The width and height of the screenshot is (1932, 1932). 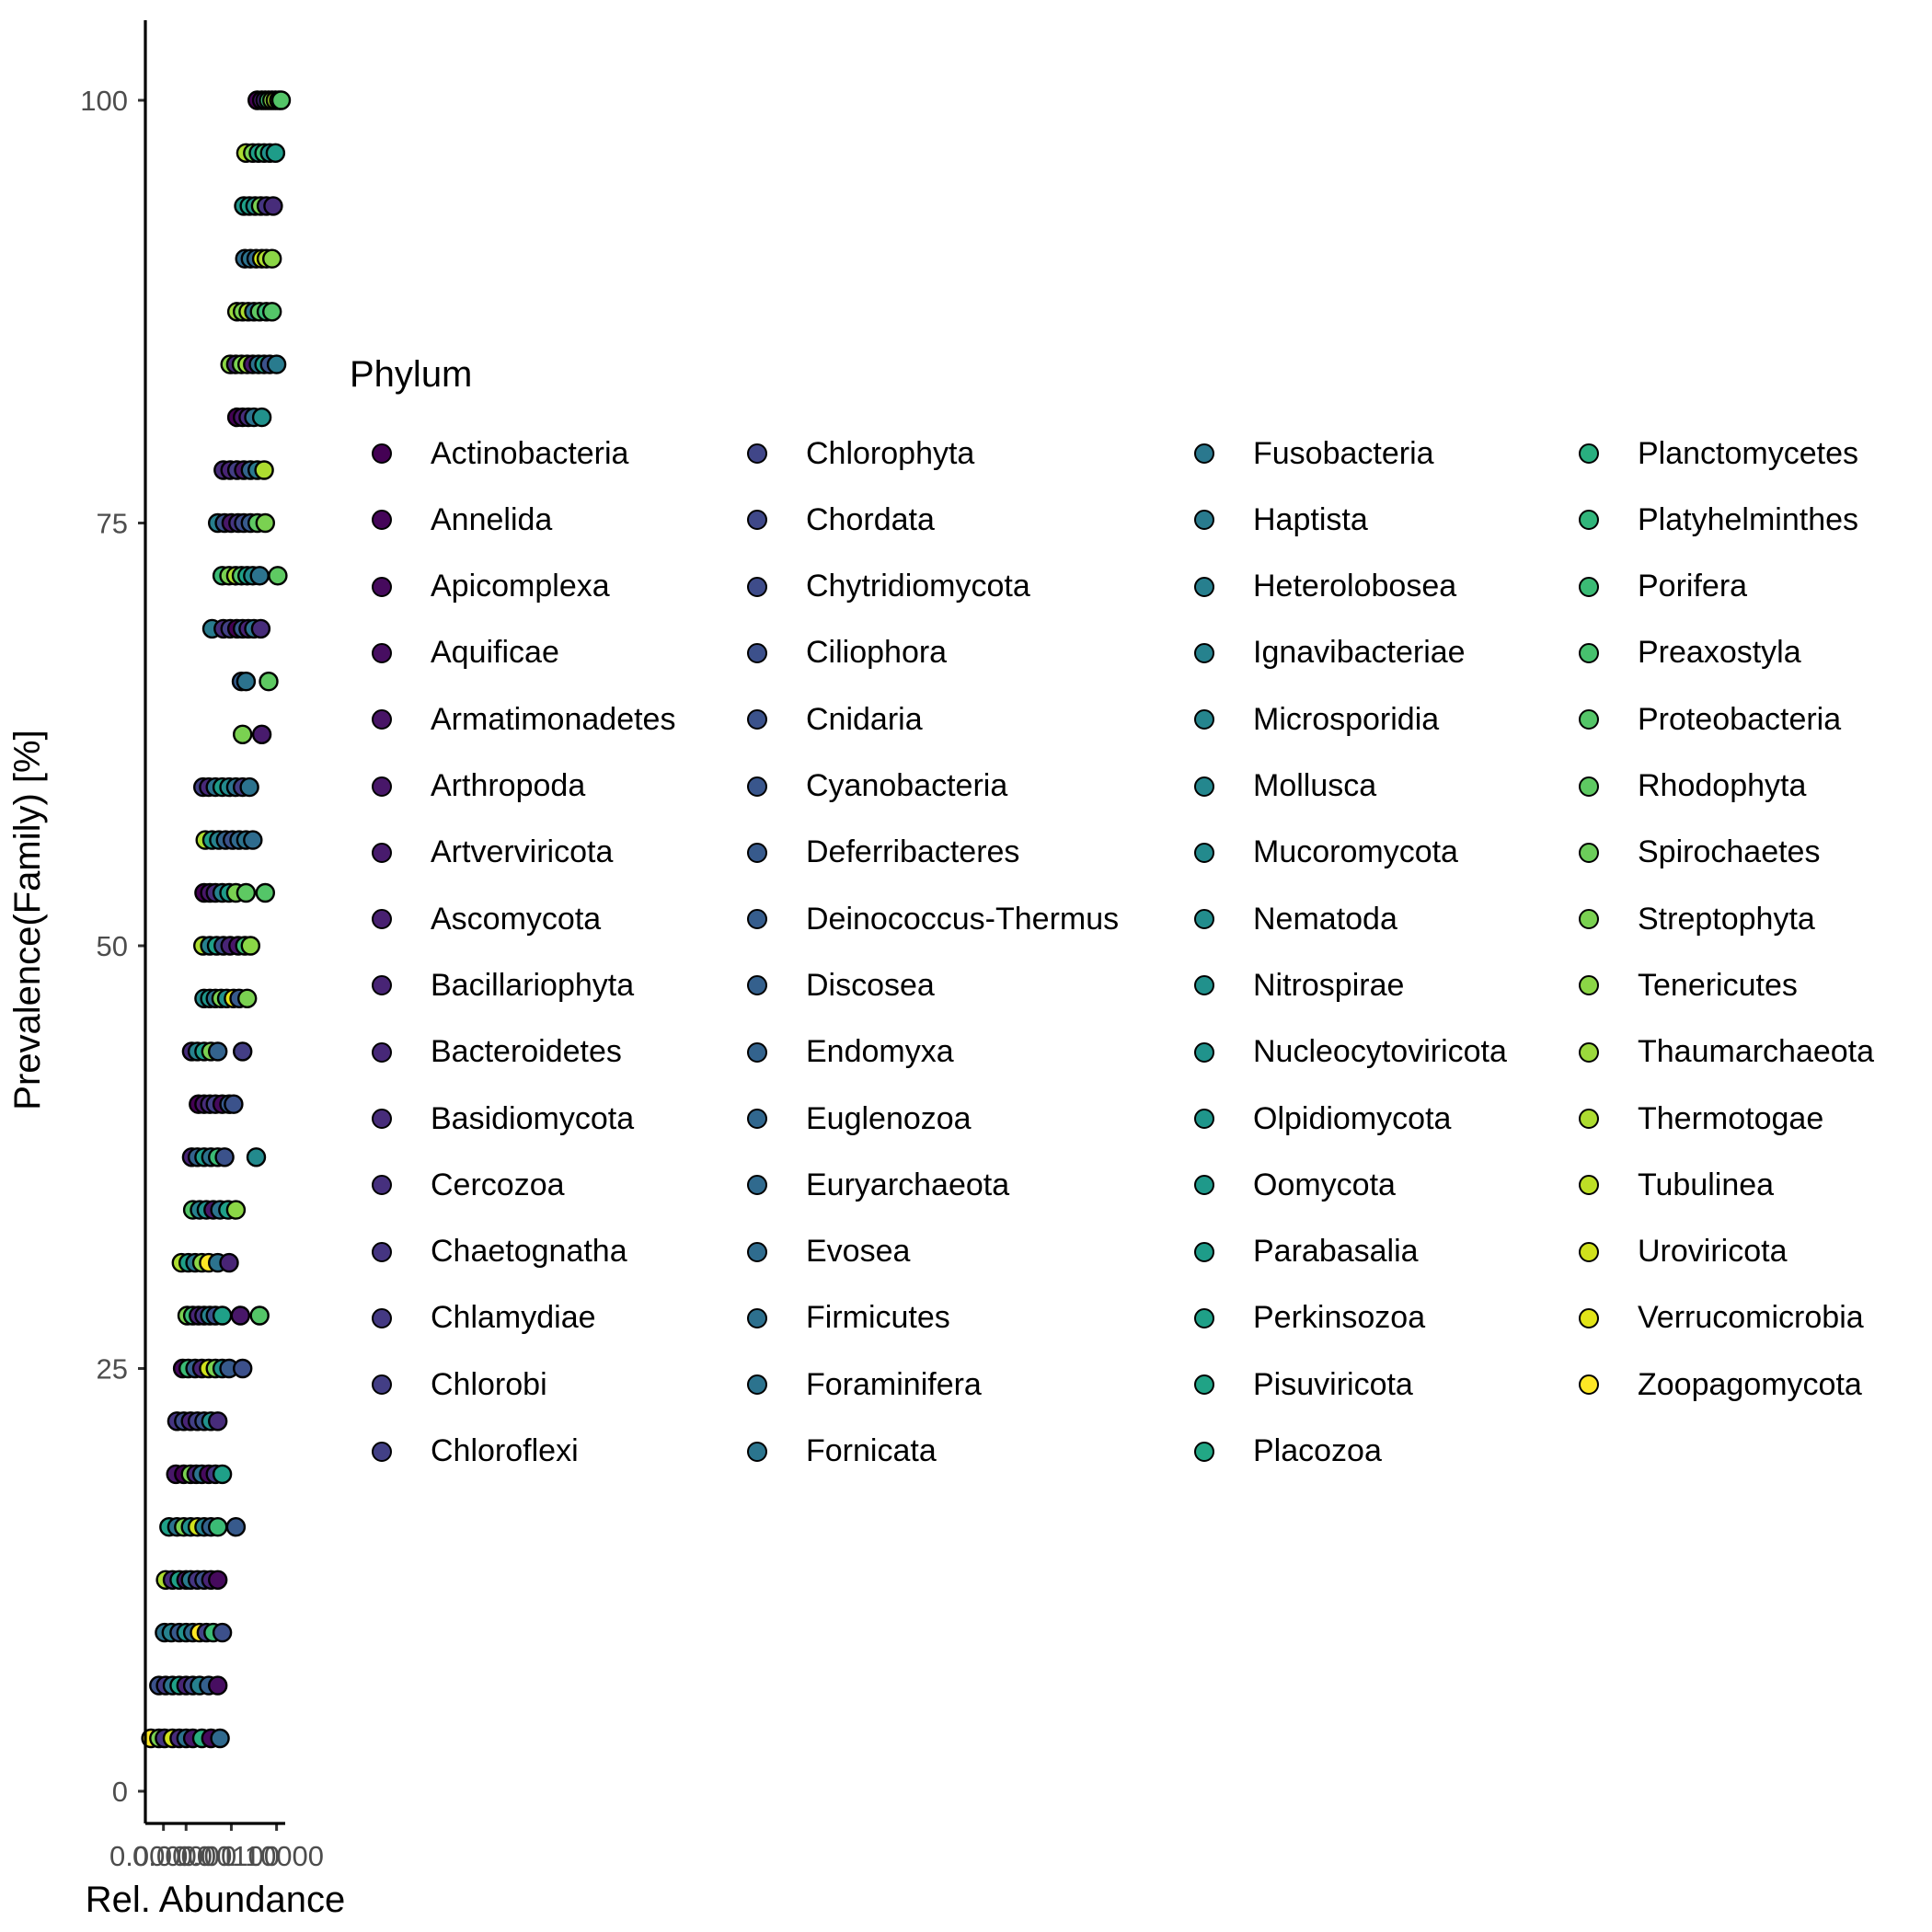 What do you see at coordinates (864, 719) in the screenshot?
I see `legend-label: Cnidaria` at bounding box center [864, 719].